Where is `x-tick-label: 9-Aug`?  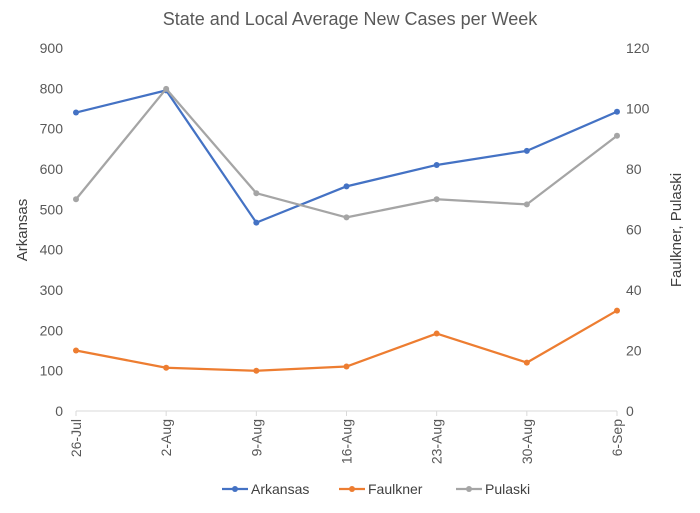 x-tick-label: 9-Aug is located at coordinates (256, 437).